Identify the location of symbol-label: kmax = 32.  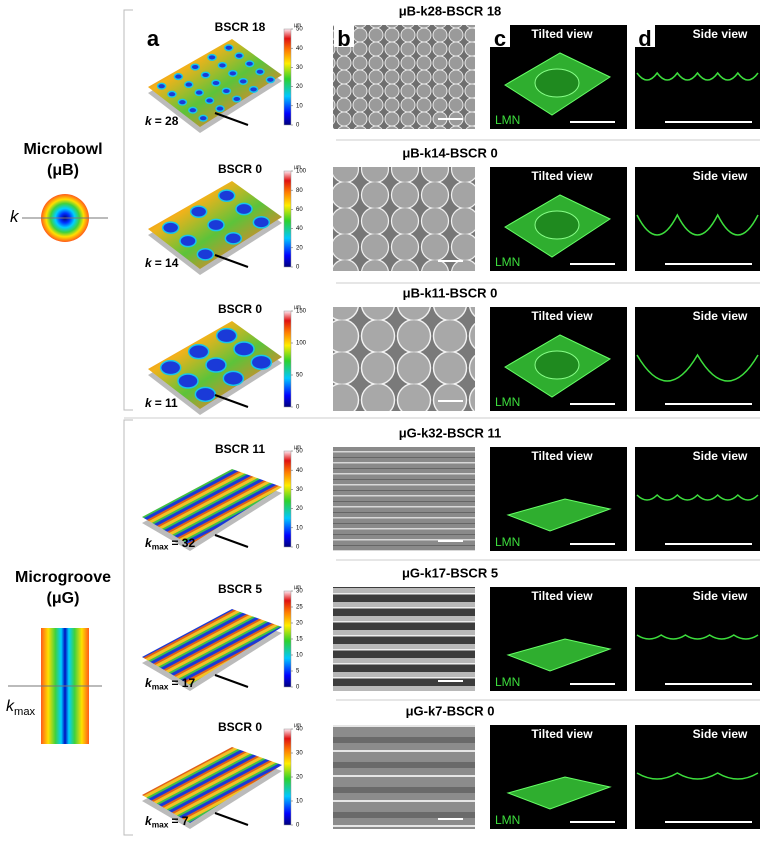
(170, 544).